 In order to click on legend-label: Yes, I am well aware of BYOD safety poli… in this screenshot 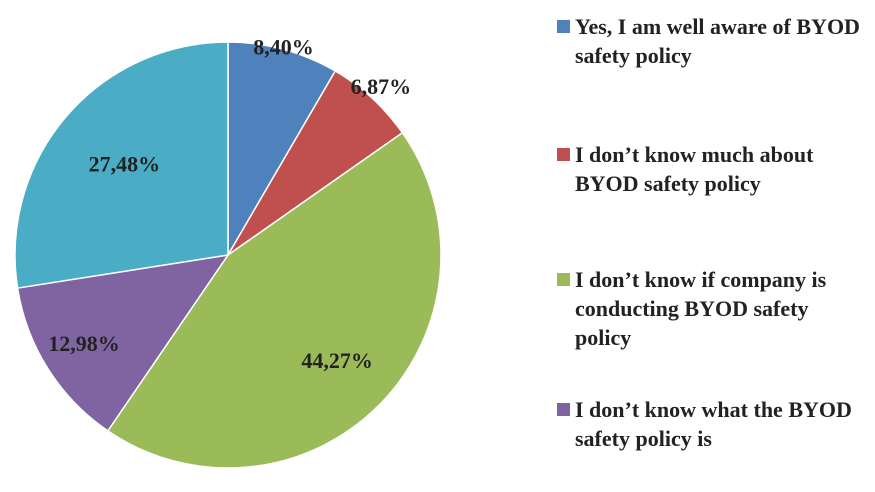, I will do `click(717, 41)`.